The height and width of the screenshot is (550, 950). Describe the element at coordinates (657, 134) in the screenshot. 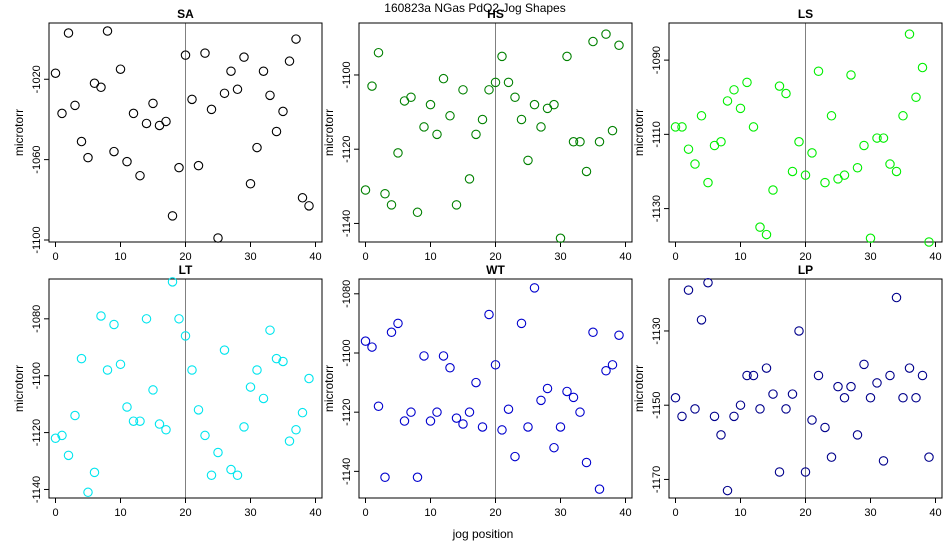

I see `y-tick-label: -1110` at that location.